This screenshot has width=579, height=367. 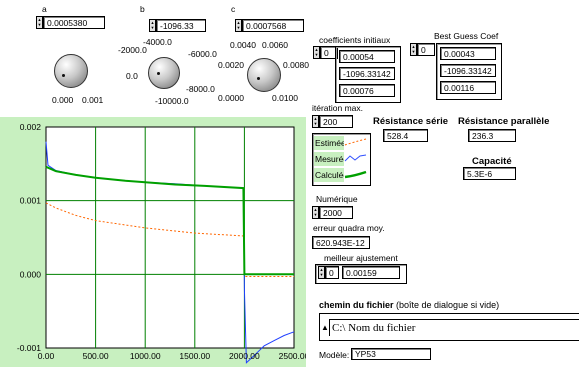 What do you see at coordinates (426, 49) in the screenshot?
I see `best-guess-index-value: 0` at bounding box center [426, 49].